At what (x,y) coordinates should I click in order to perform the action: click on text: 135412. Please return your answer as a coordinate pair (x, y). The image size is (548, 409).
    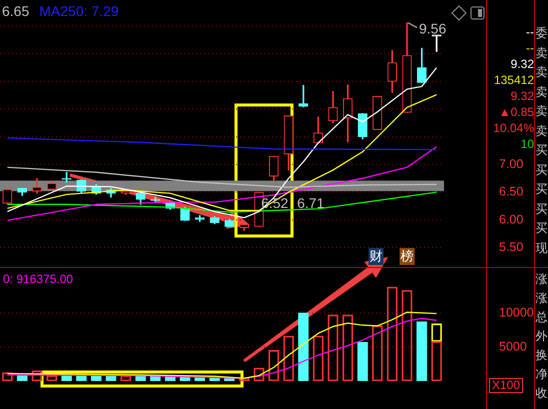
    Looking at the image, I should click on (513, 80).